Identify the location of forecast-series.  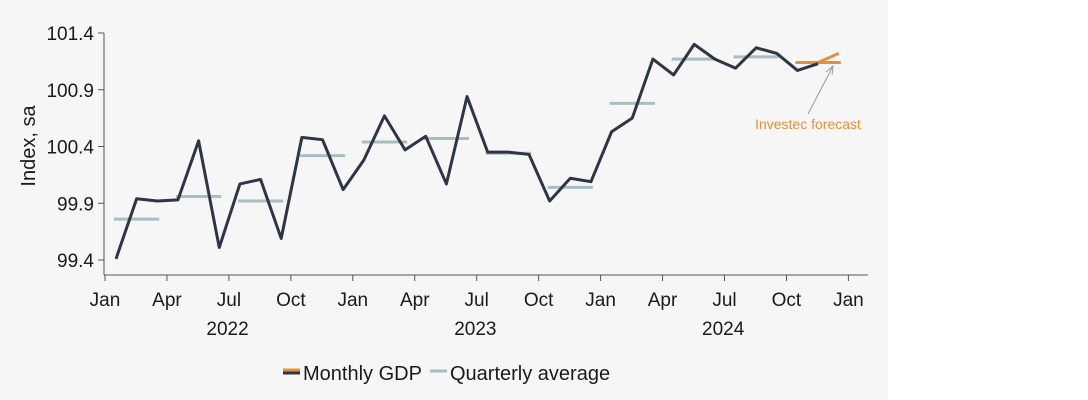
(818, 58).